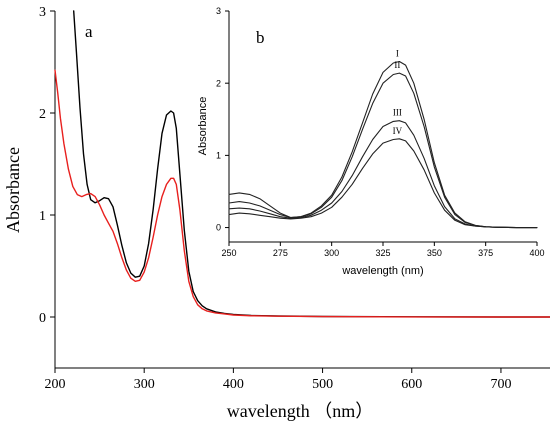  I want to click on panel-a-y-ticks: 0 1 2 3, so click(47, 165).